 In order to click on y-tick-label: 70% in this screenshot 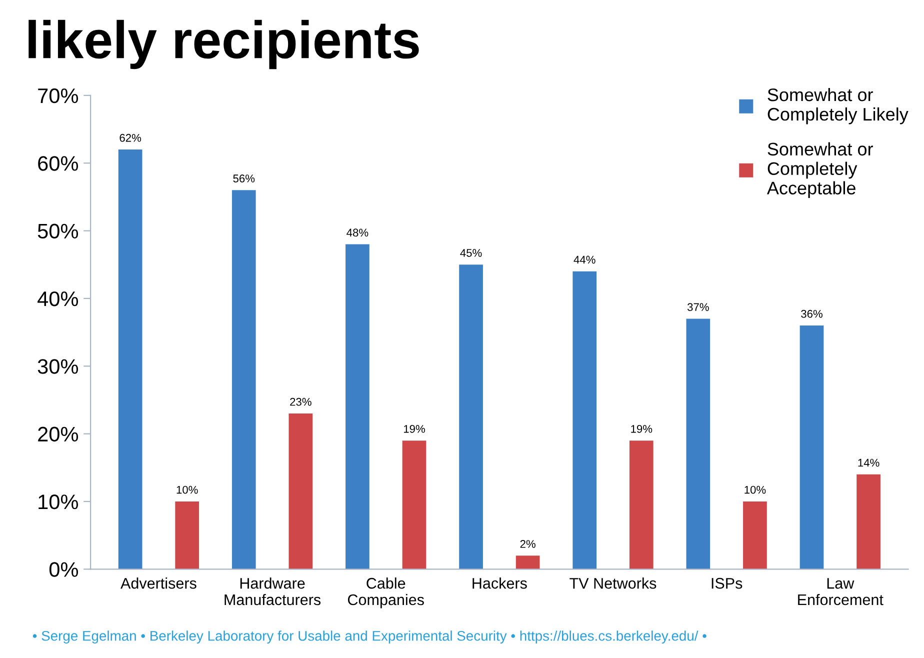, I will do `click(58, 96)`.